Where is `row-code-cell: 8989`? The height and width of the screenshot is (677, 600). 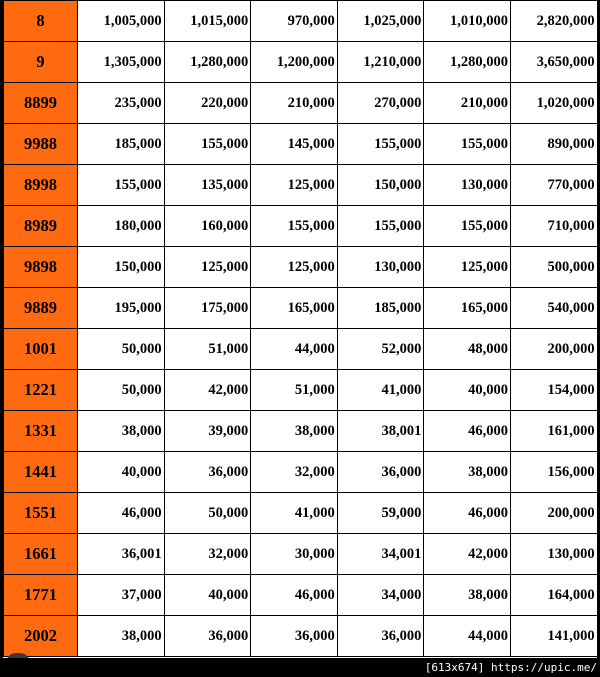 row-code-cell: 8989 is located at coordinates (40, 226).